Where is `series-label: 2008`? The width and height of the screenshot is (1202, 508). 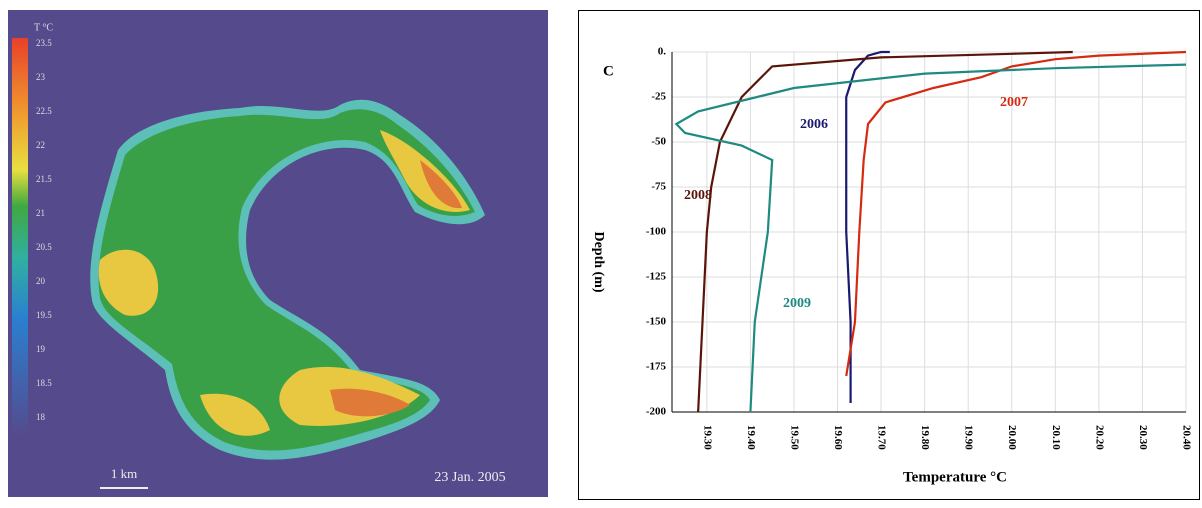 series-label: 2008 is located at coordinates (698, 195).